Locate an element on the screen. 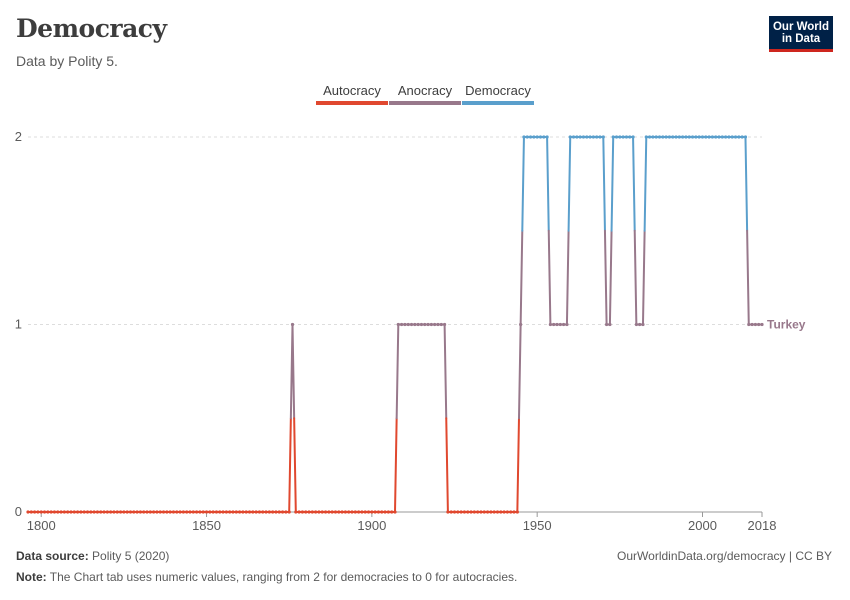 The width and height of the screenshot is (850, 600). site-link: OurWorldinData.org/democracy | CC BY is located at coordinates (724, 556).